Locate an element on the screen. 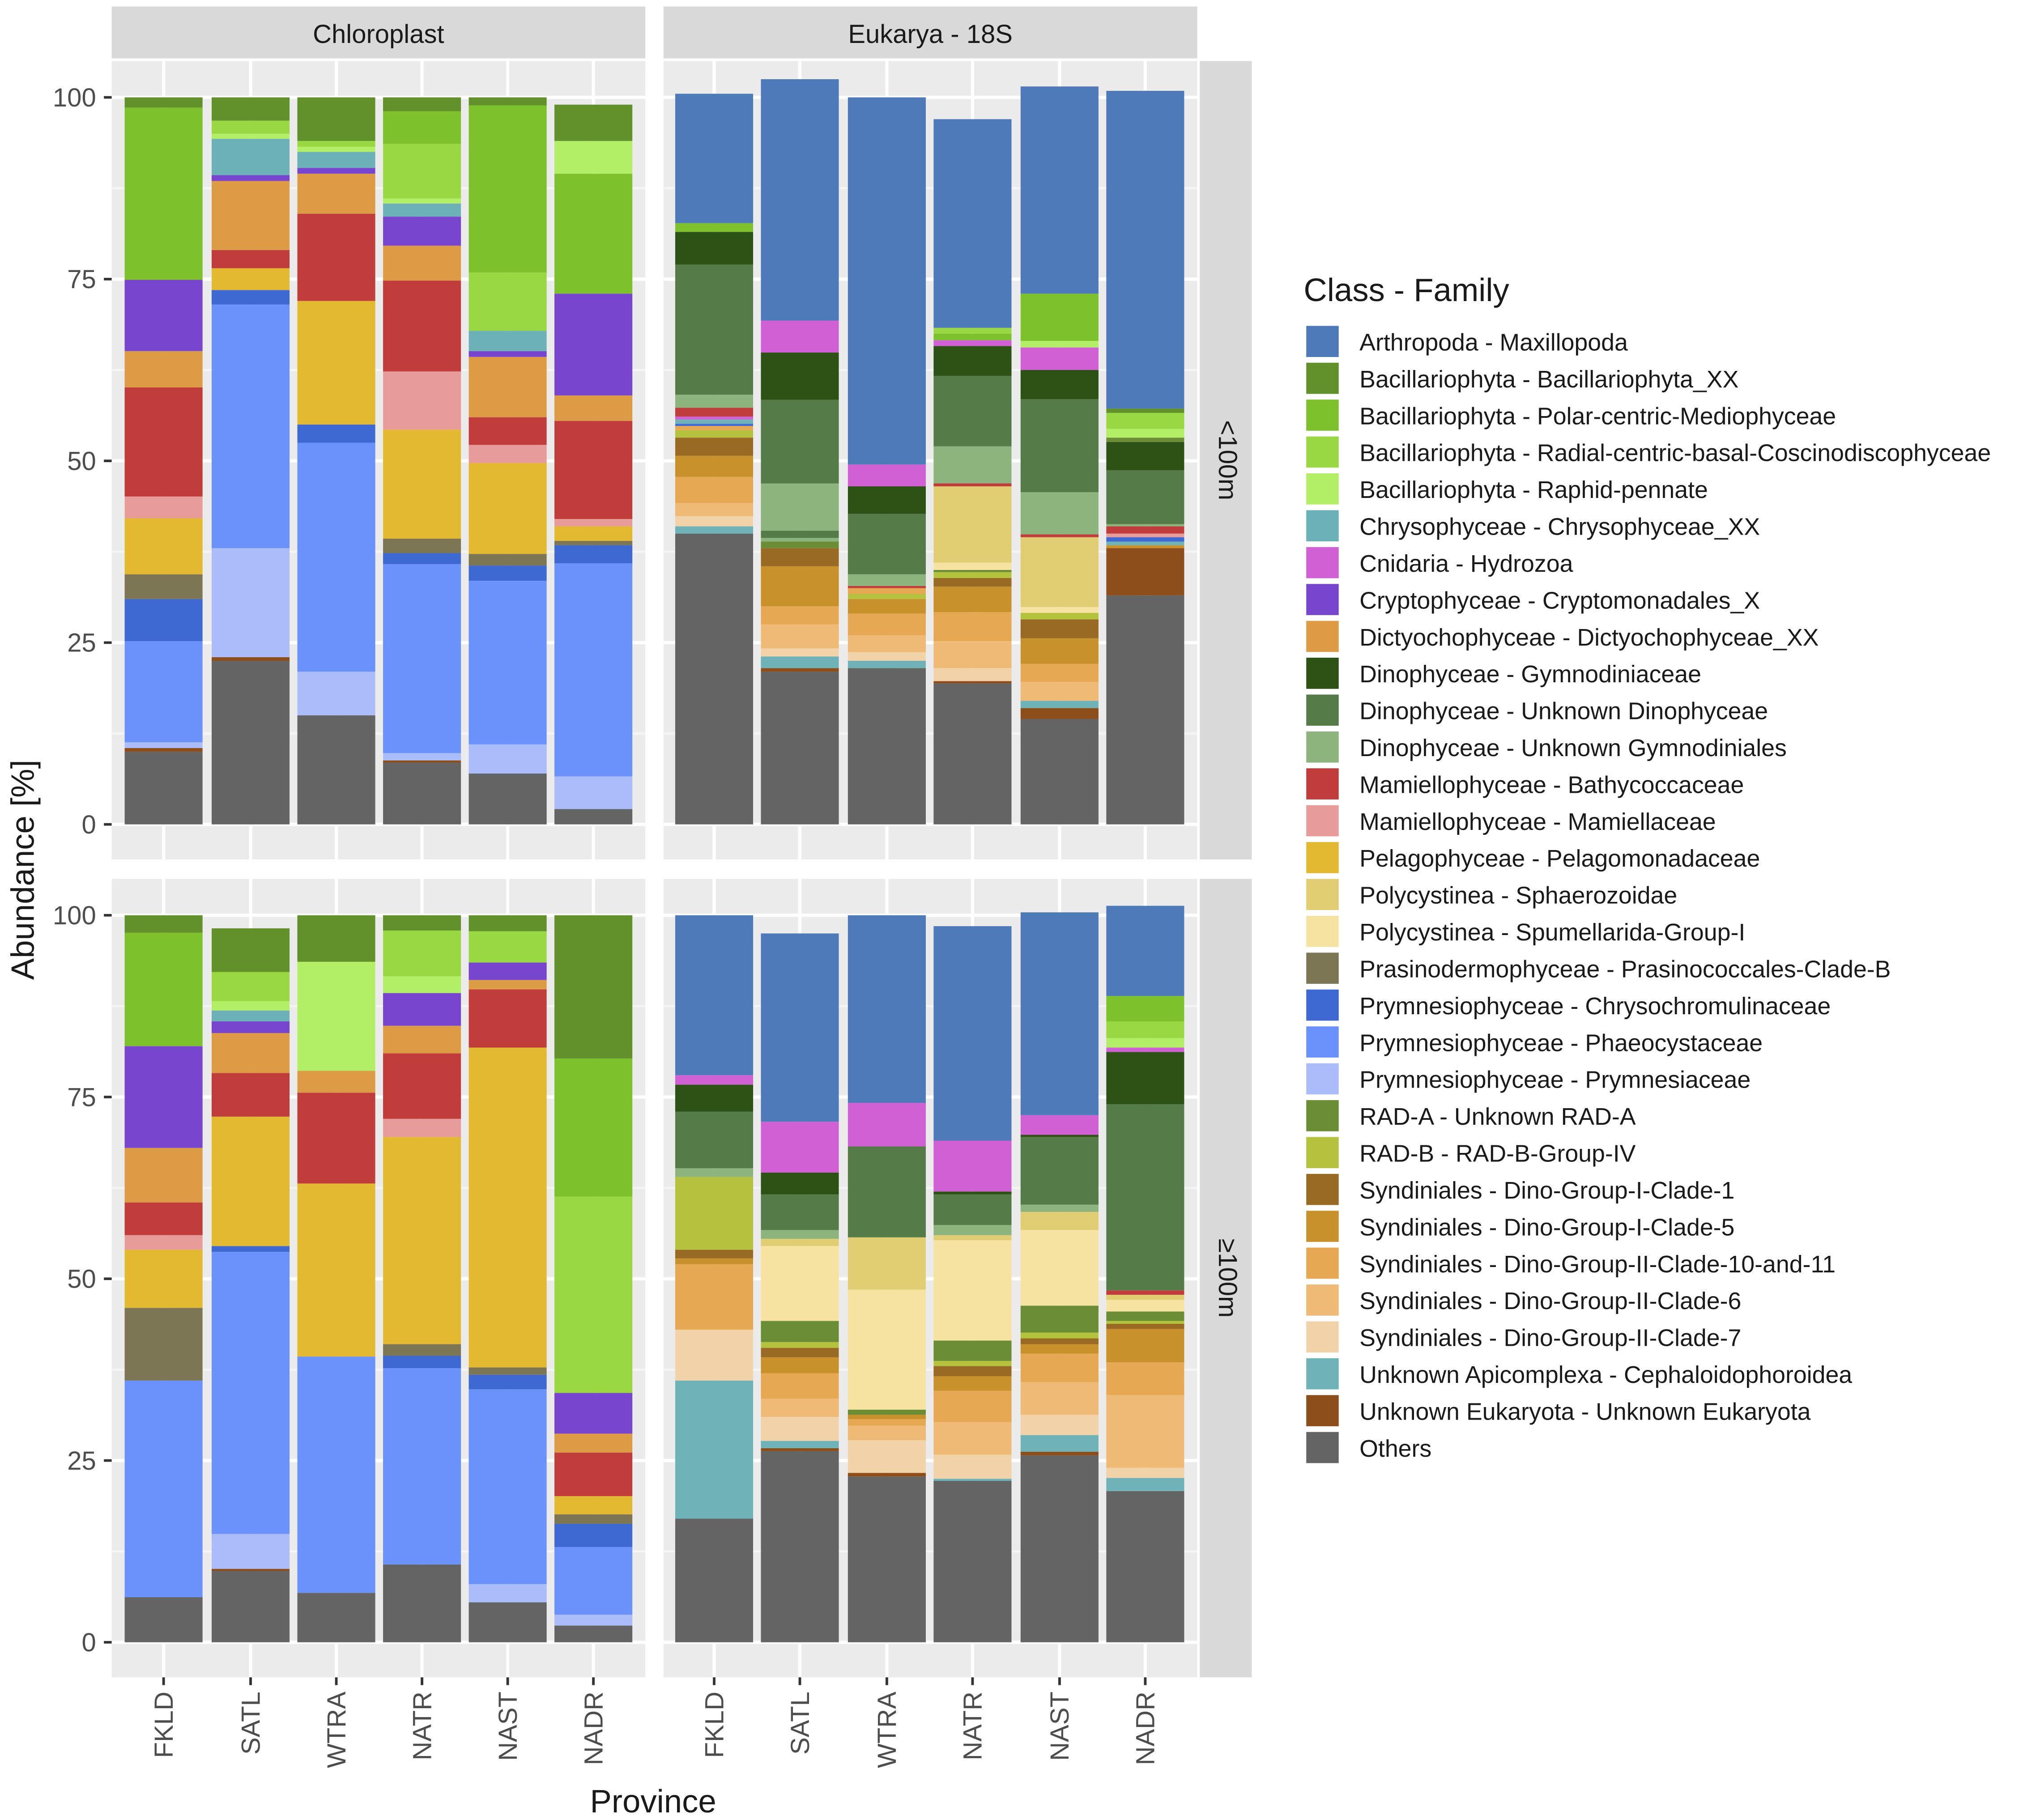  row-strip is located at coordinates (1226, 460).